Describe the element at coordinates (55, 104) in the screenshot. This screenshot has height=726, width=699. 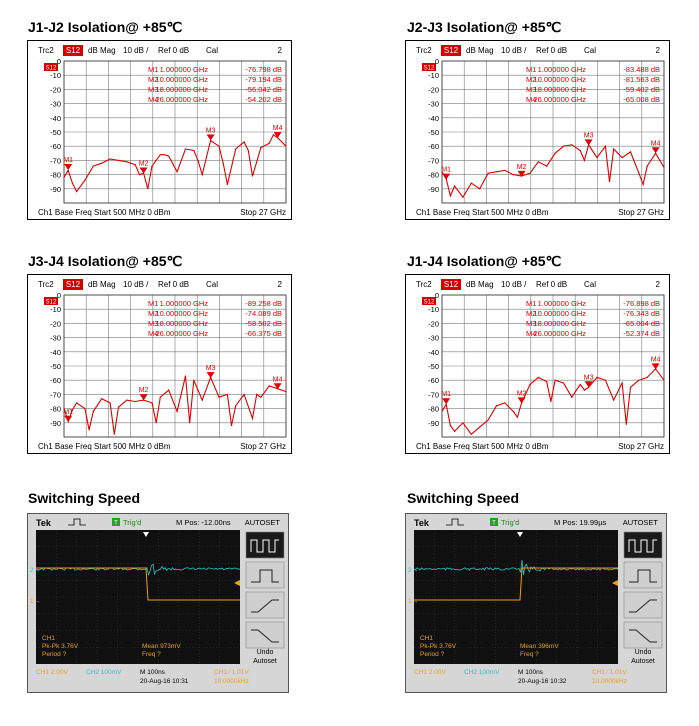
I see `y-tick-label: -30` at that location.